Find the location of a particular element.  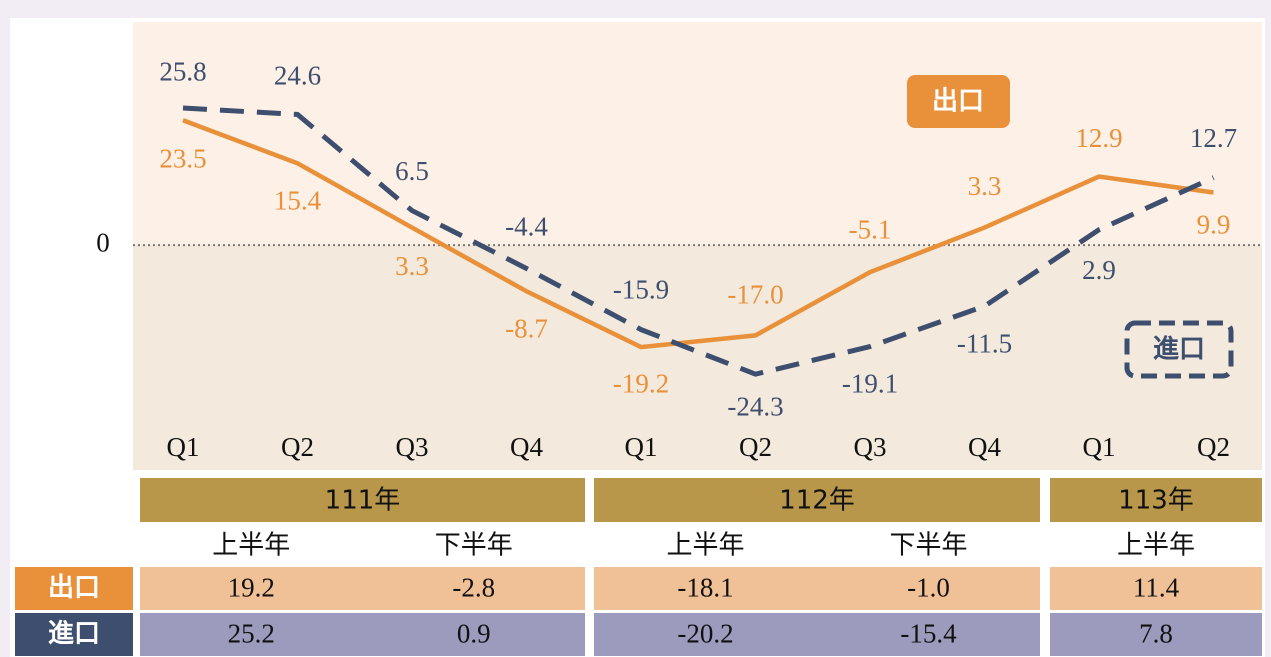

data-label: -8.7 is located at coordinates (526, 329).